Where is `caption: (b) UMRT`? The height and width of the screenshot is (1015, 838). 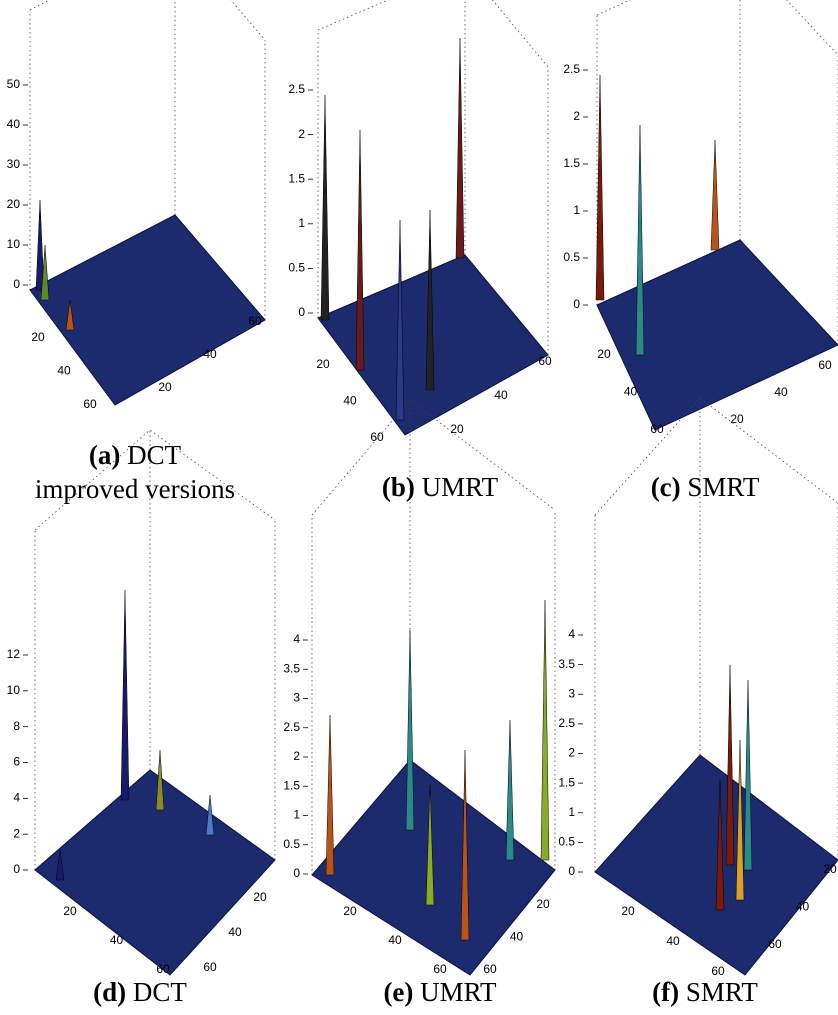 caption: (b) UMRT is located at coordinates (440, 487).